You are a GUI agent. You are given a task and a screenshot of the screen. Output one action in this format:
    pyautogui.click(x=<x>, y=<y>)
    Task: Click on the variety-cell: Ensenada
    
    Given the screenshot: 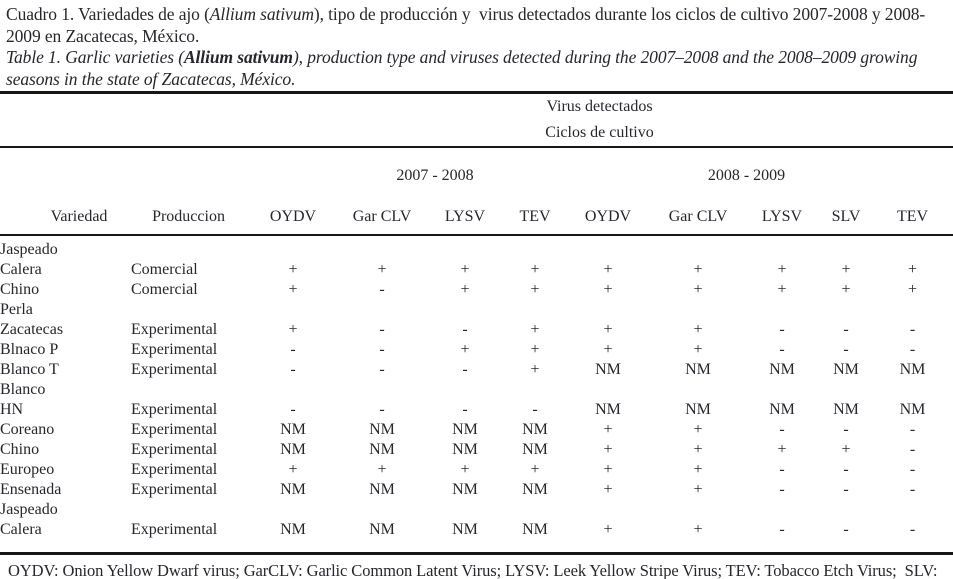 What is the action you would take?
    pyautogui.click(x=65, y=490)
    